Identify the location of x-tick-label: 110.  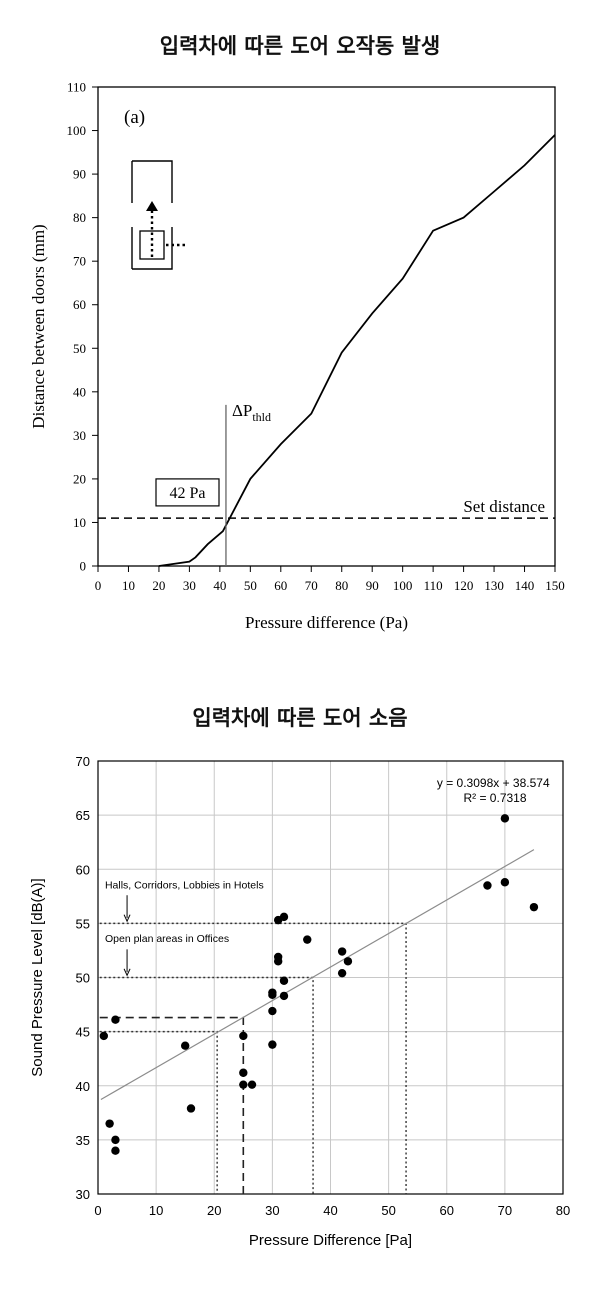
(433, 585).